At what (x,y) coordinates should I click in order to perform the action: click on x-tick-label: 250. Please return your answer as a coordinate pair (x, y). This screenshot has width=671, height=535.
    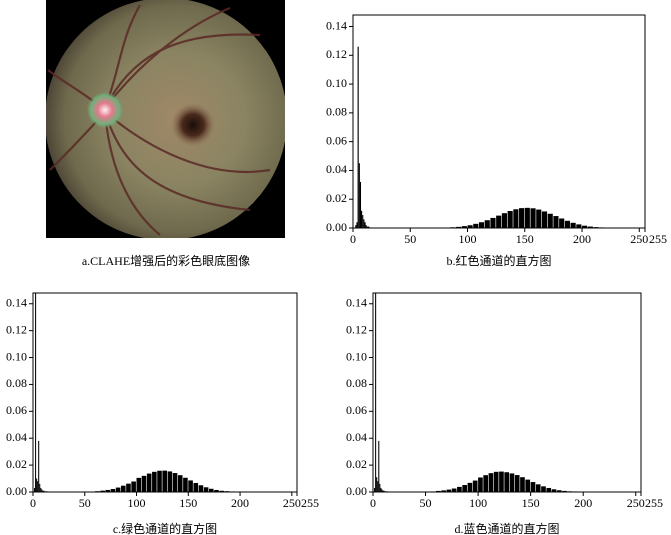
    Looking at the image, I should click on (292, 503).